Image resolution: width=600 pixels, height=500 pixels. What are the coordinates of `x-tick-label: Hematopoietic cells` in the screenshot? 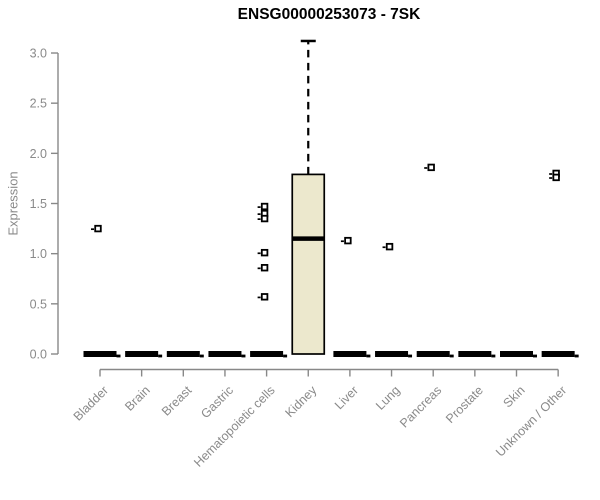 It's located at (234, 426).